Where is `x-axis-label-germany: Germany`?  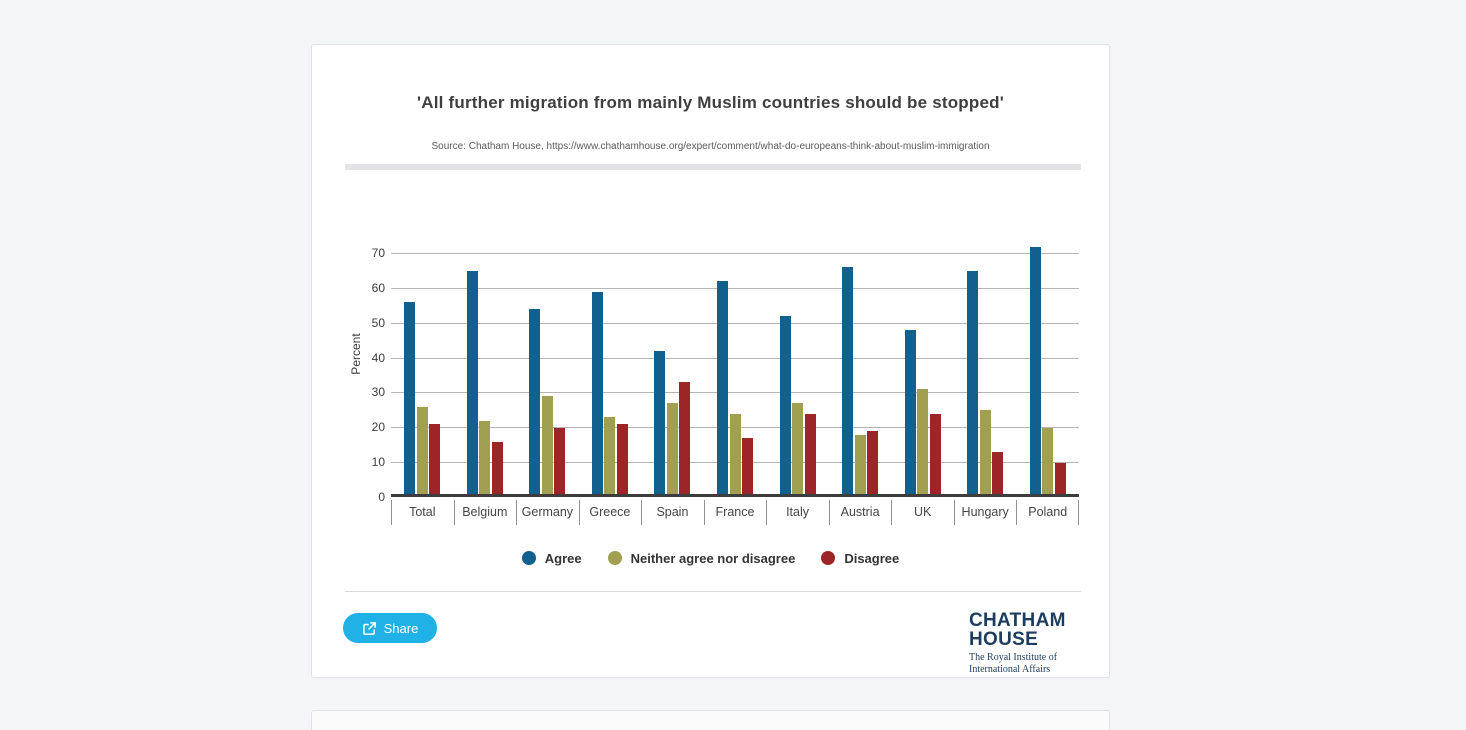 x-axis-label-germany: Germany is located at coordinates (547, 512).